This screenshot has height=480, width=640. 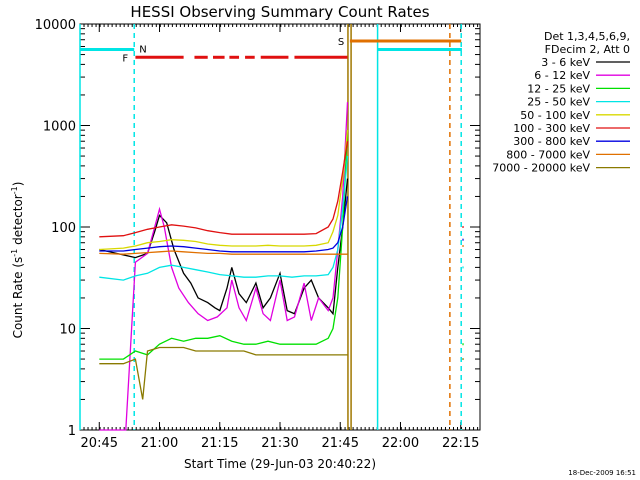 I want to click on legend-entry-label: 800 - 7000 keV, so click(x=548, y=154).